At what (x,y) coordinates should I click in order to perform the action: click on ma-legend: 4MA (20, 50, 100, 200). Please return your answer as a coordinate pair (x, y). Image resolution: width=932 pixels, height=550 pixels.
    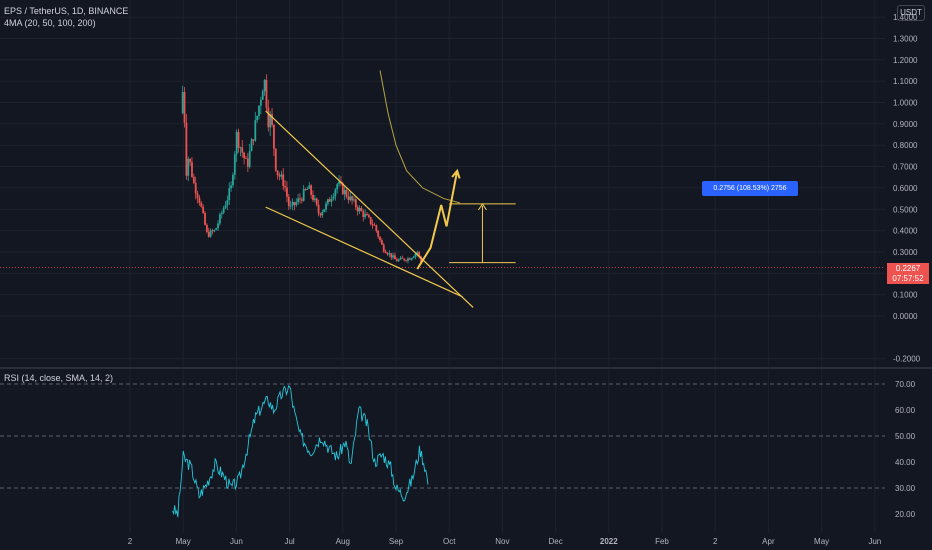
    Looking at the image, I should click on (50, 23).